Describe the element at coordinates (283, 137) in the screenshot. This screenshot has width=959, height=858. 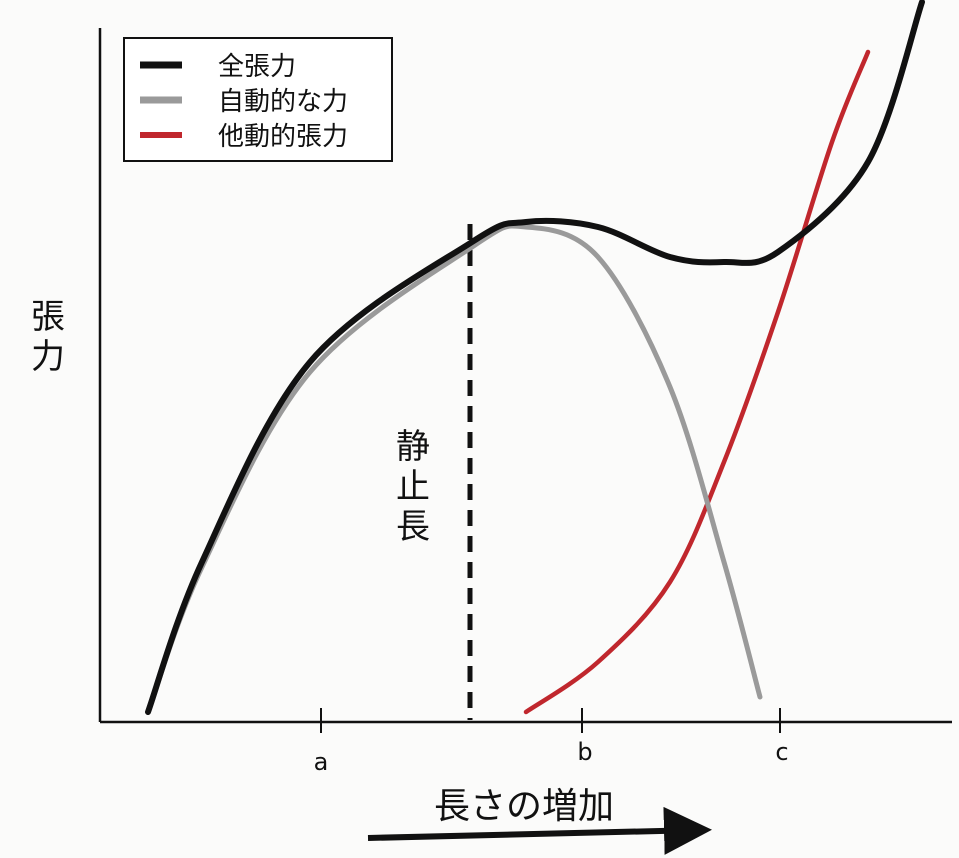
I see `legend-label-passive: 他動的張力` at that location.